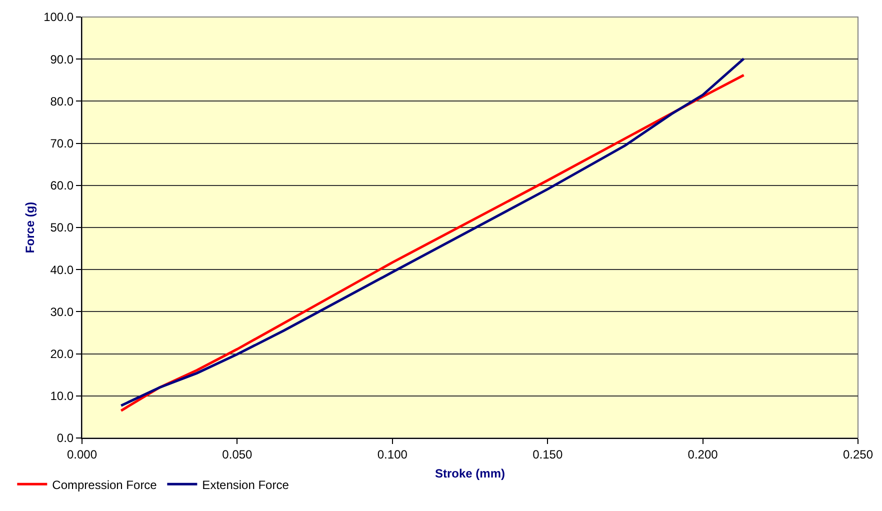  Describe the element at coordinates (62, 143) in the screenshot. I see `y-tick-label: 70.0` at that location.